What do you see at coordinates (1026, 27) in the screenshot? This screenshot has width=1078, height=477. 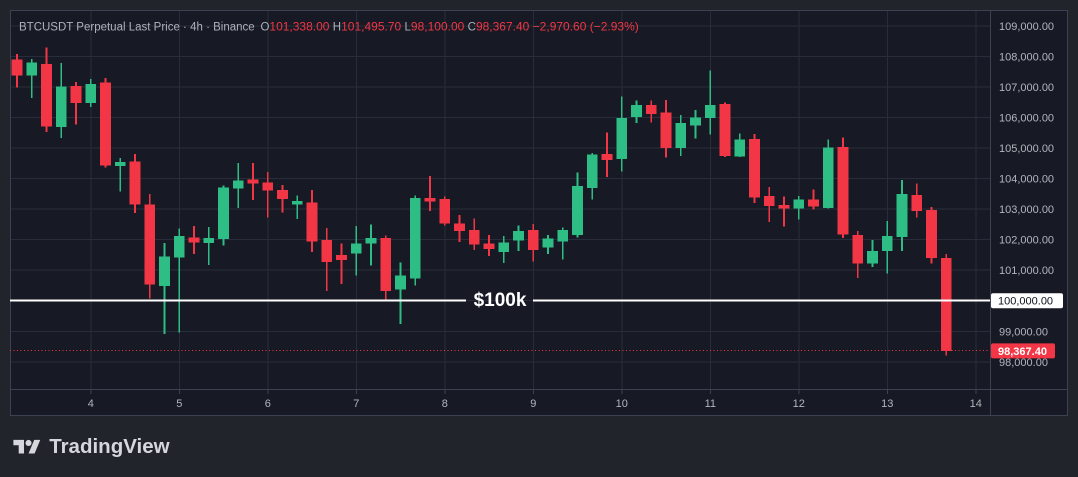 I see `svg-text: 109,000.00` at bounding box center [1026, 27].